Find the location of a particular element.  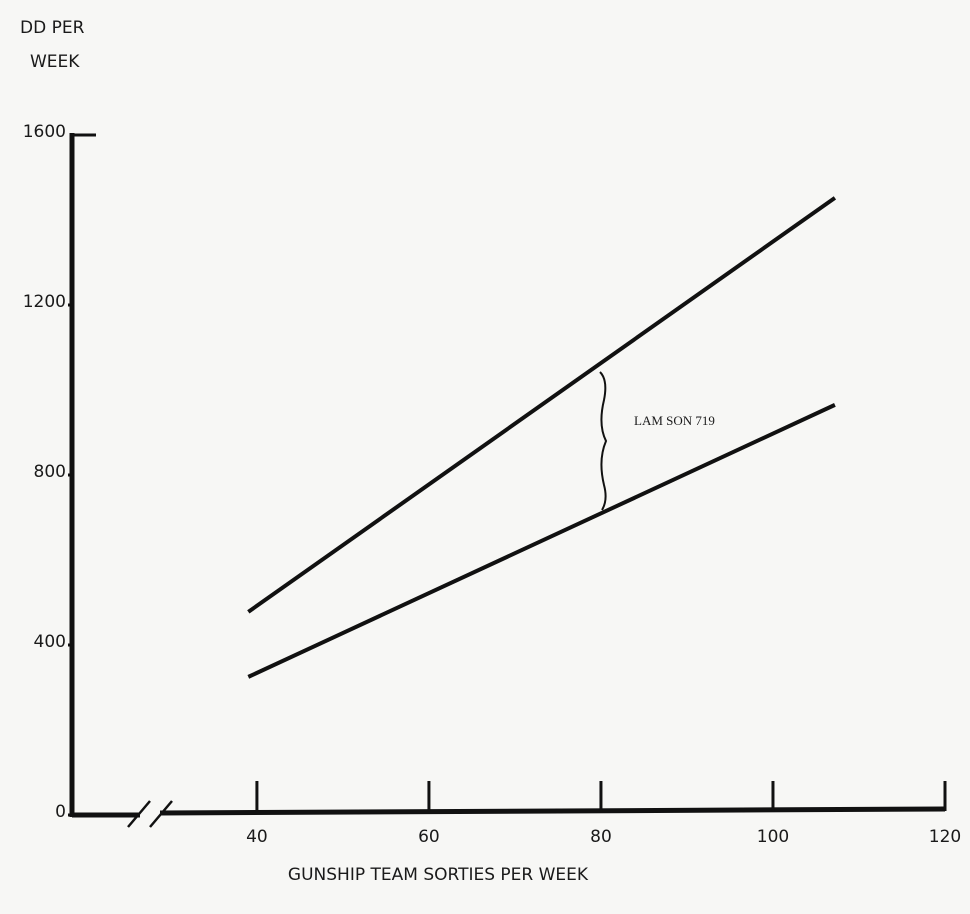

x-tick-label: 80 is located at coordinates (601, 837).